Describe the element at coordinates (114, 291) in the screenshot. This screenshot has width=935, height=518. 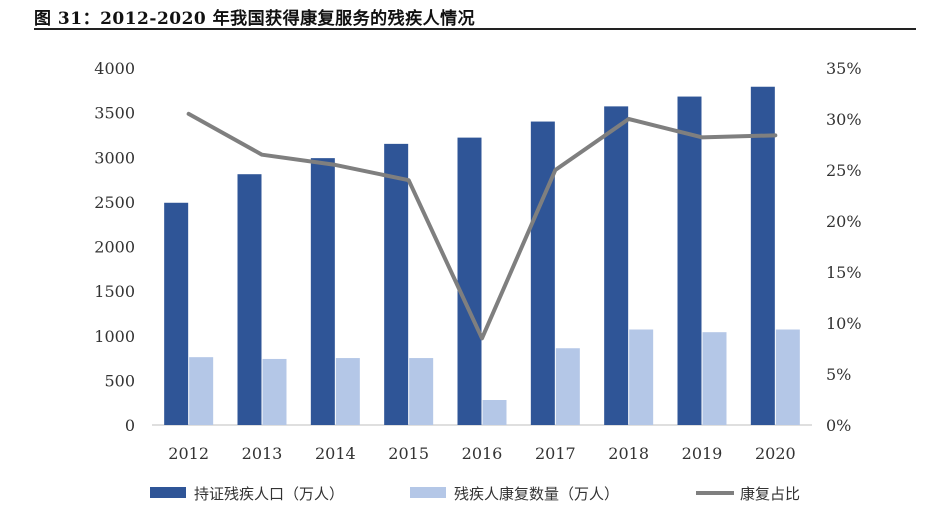
I see `left-tick-label: 1500` at that location.